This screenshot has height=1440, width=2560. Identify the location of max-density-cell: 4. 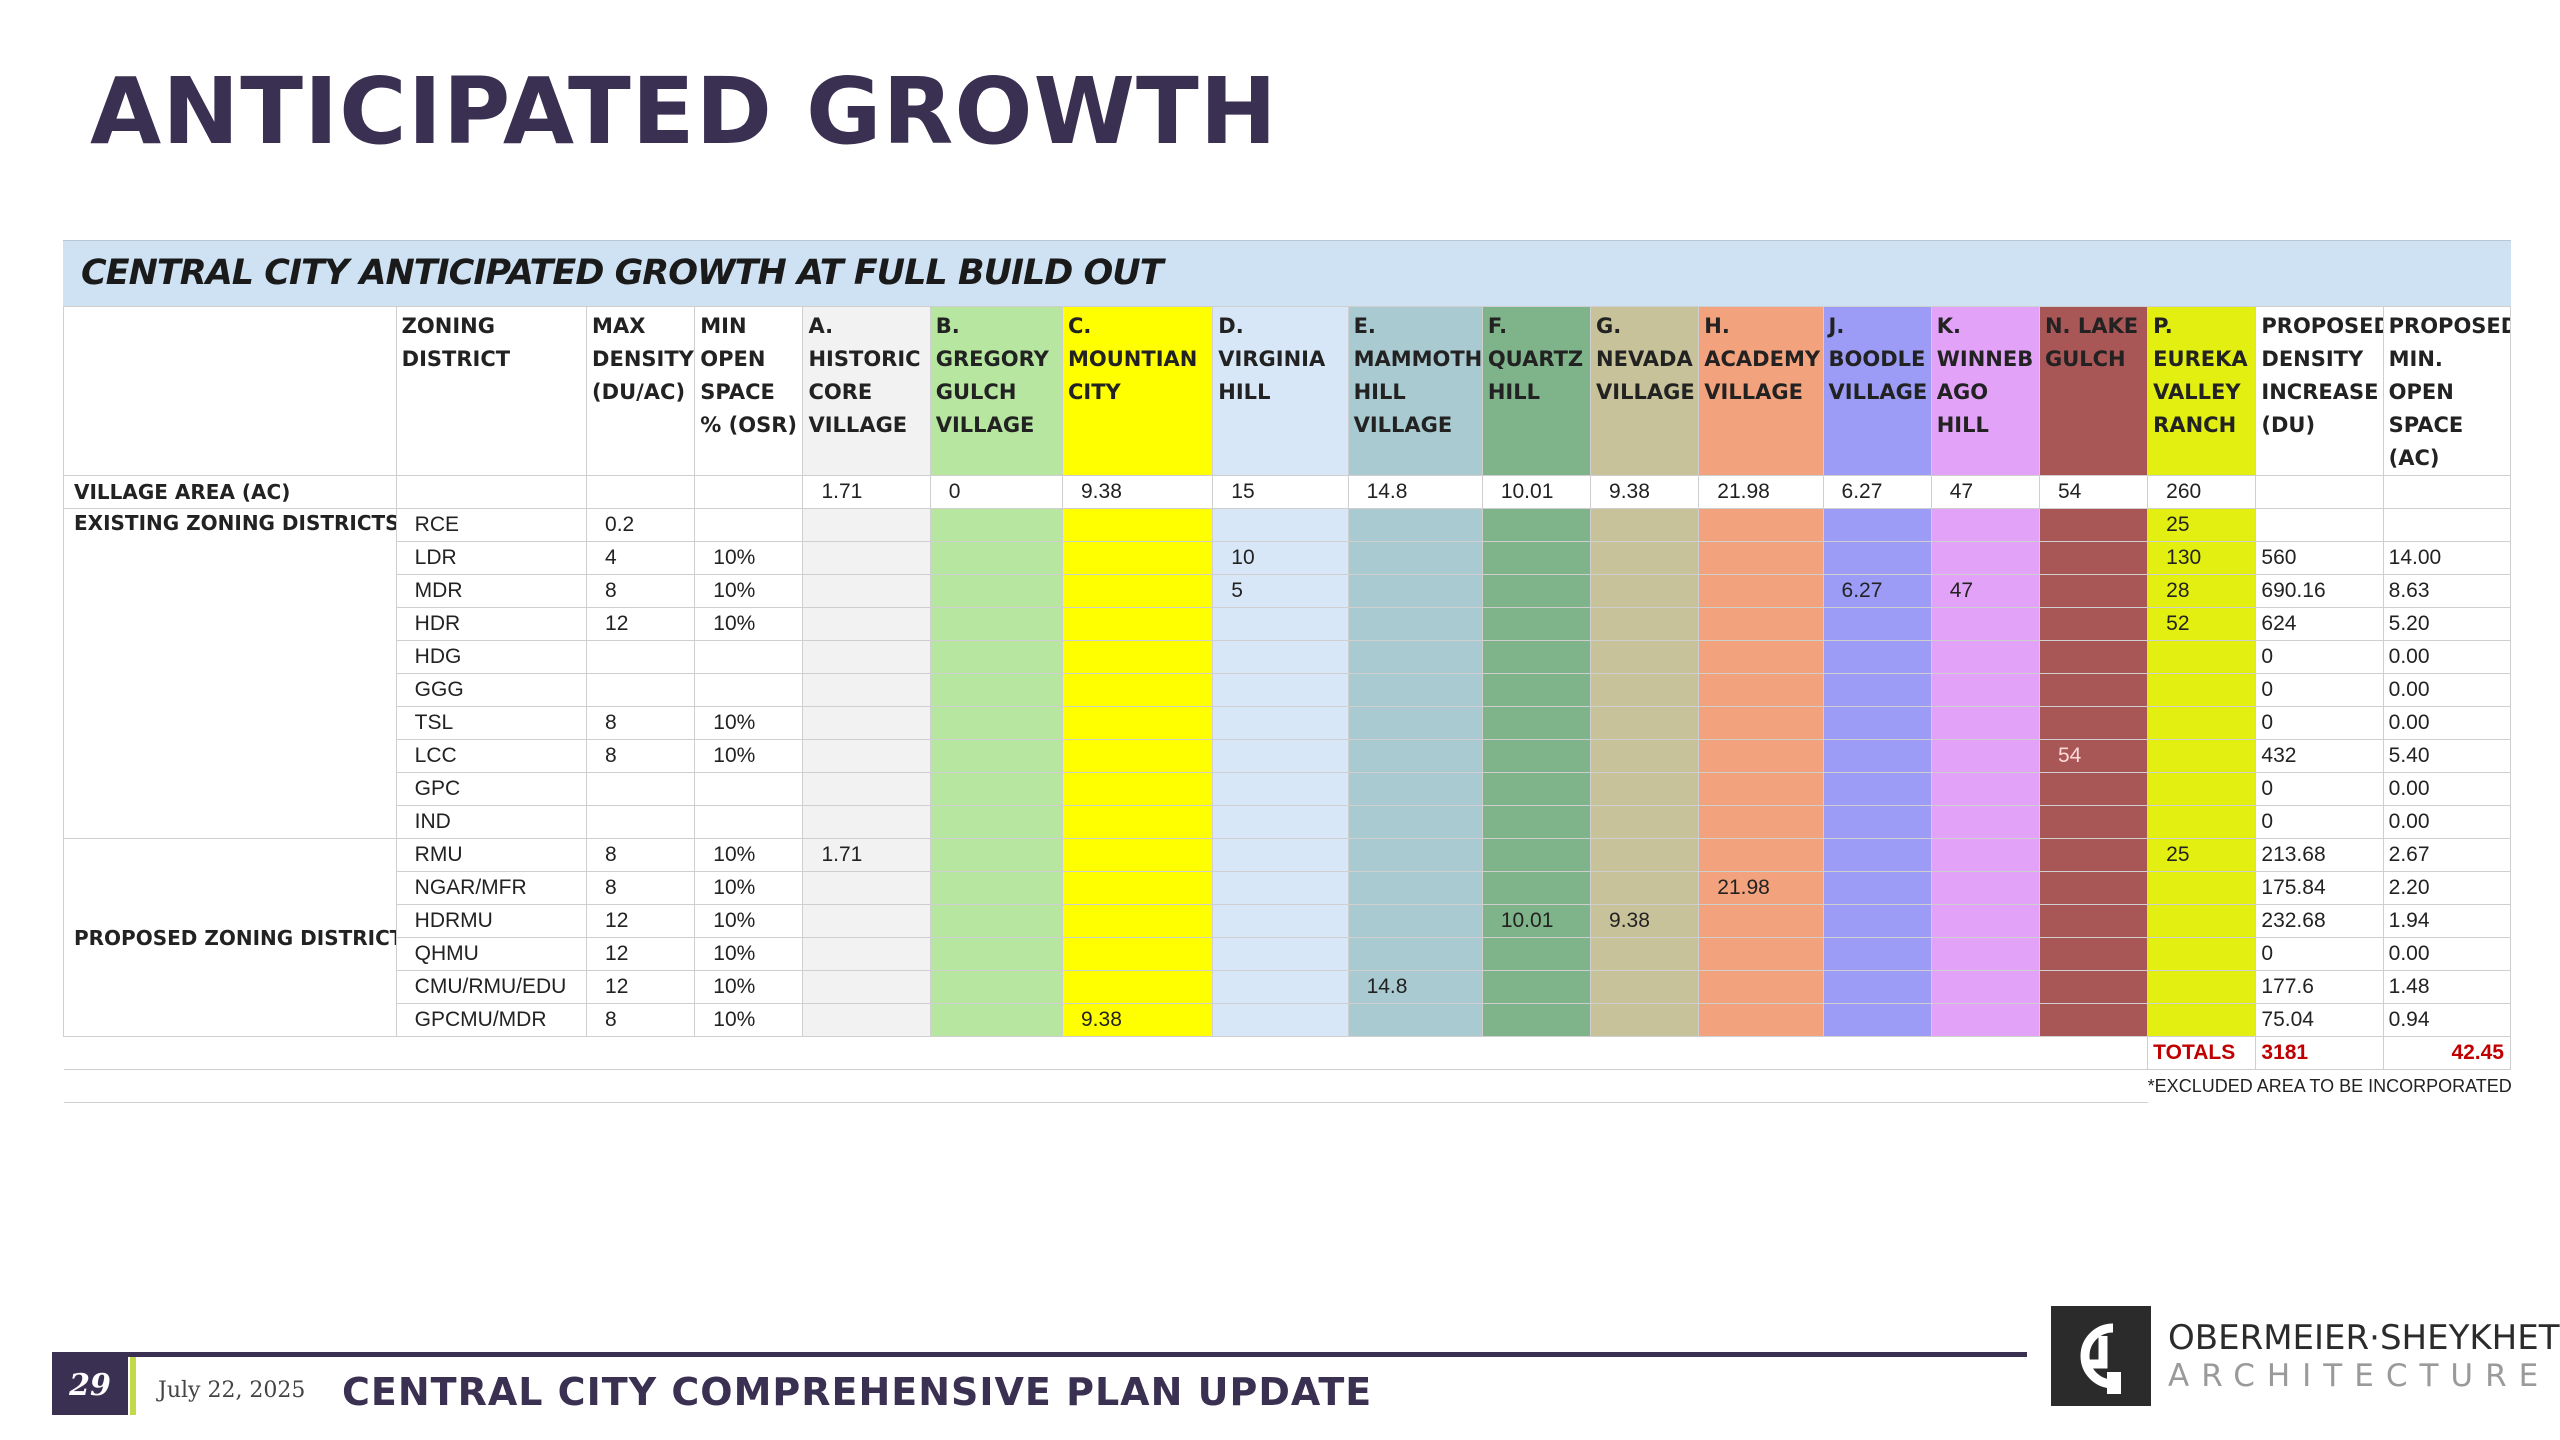
(641, 558).